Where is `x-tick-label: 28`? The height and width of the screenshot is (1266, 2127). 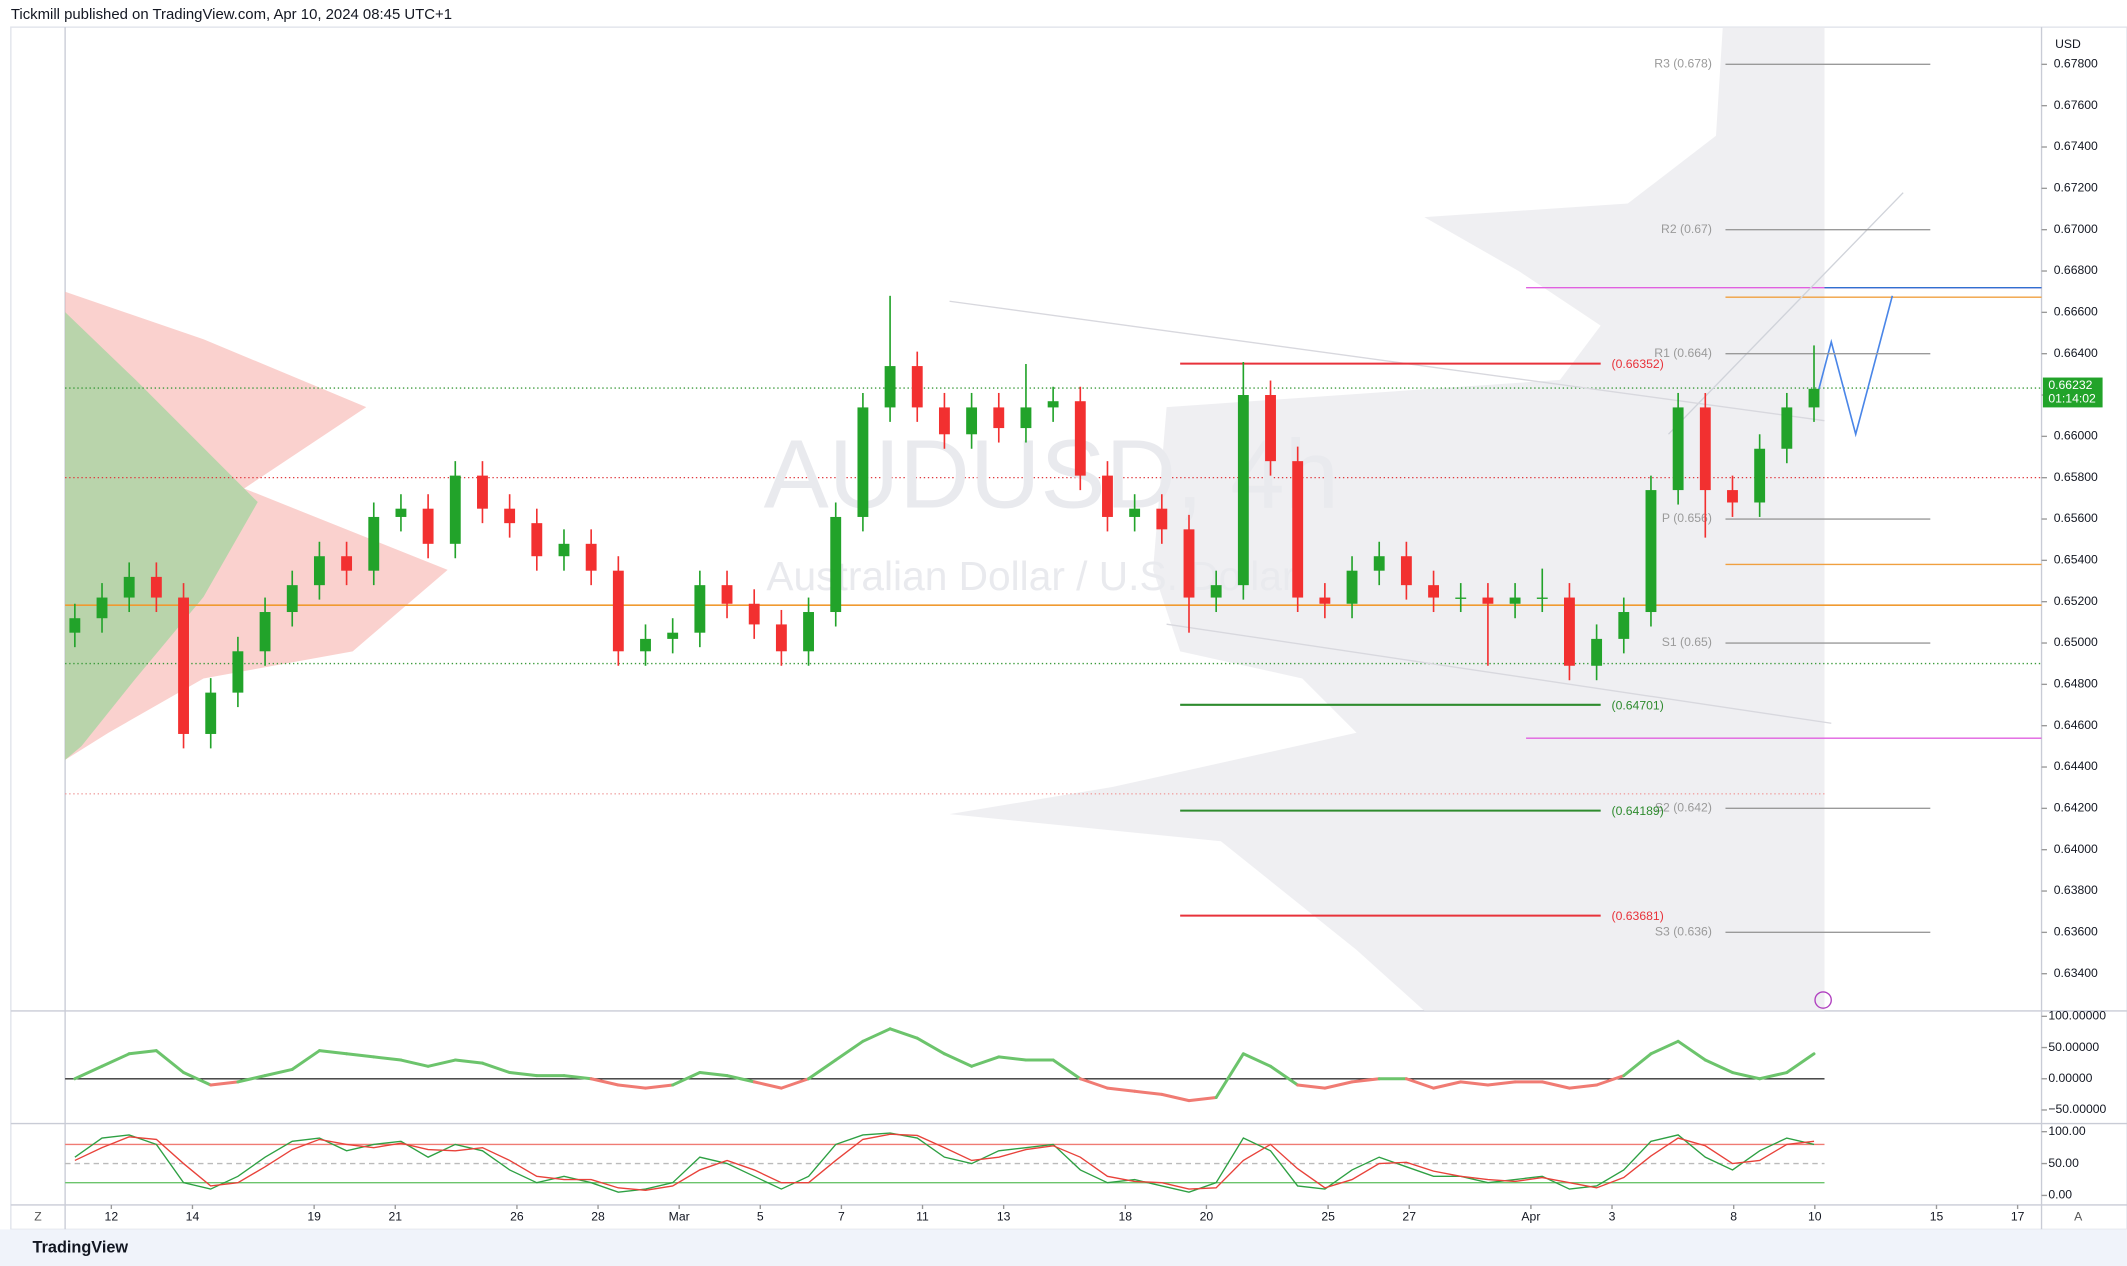
x-tick-label: 28 is located at coordinates (598, 1216).